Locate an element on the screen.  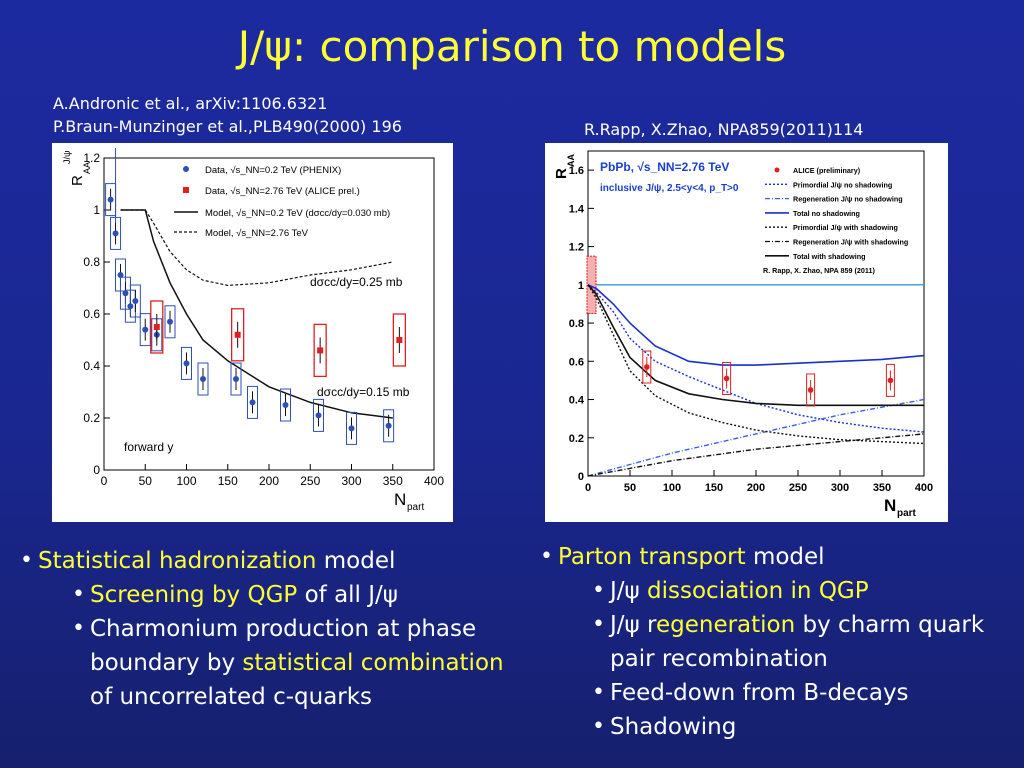
y-axis-label-sup: J/ψ is located at coordinates (67, 157).